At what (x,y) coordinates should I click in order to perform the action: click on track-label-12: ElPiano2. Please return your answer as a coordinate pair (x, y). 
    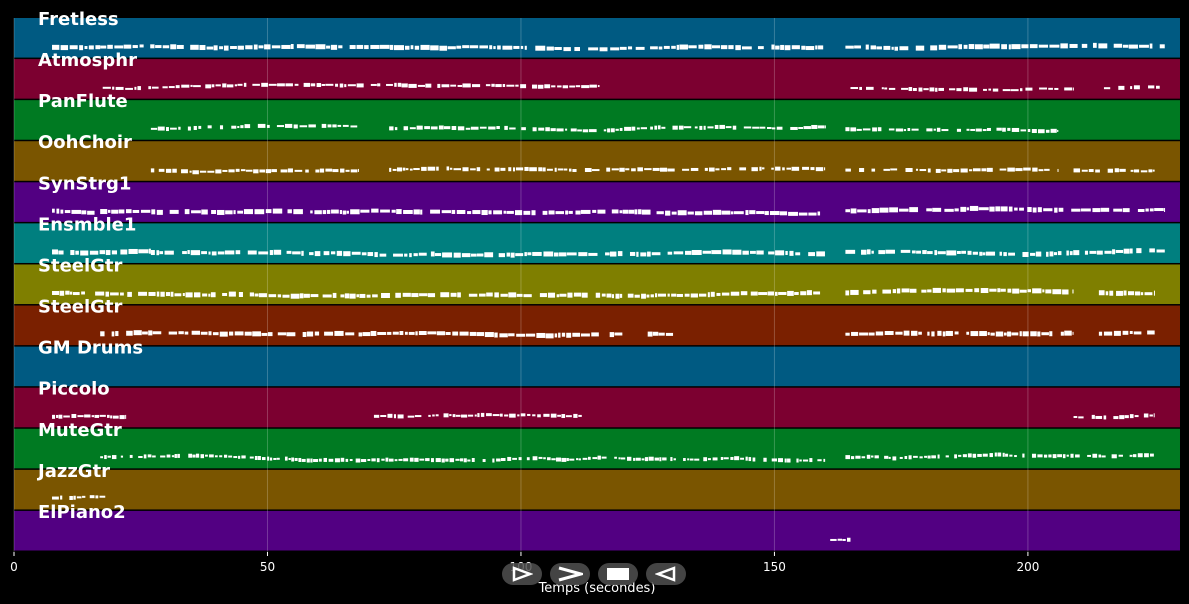
    Looking at the image, I should click on (82, 512).